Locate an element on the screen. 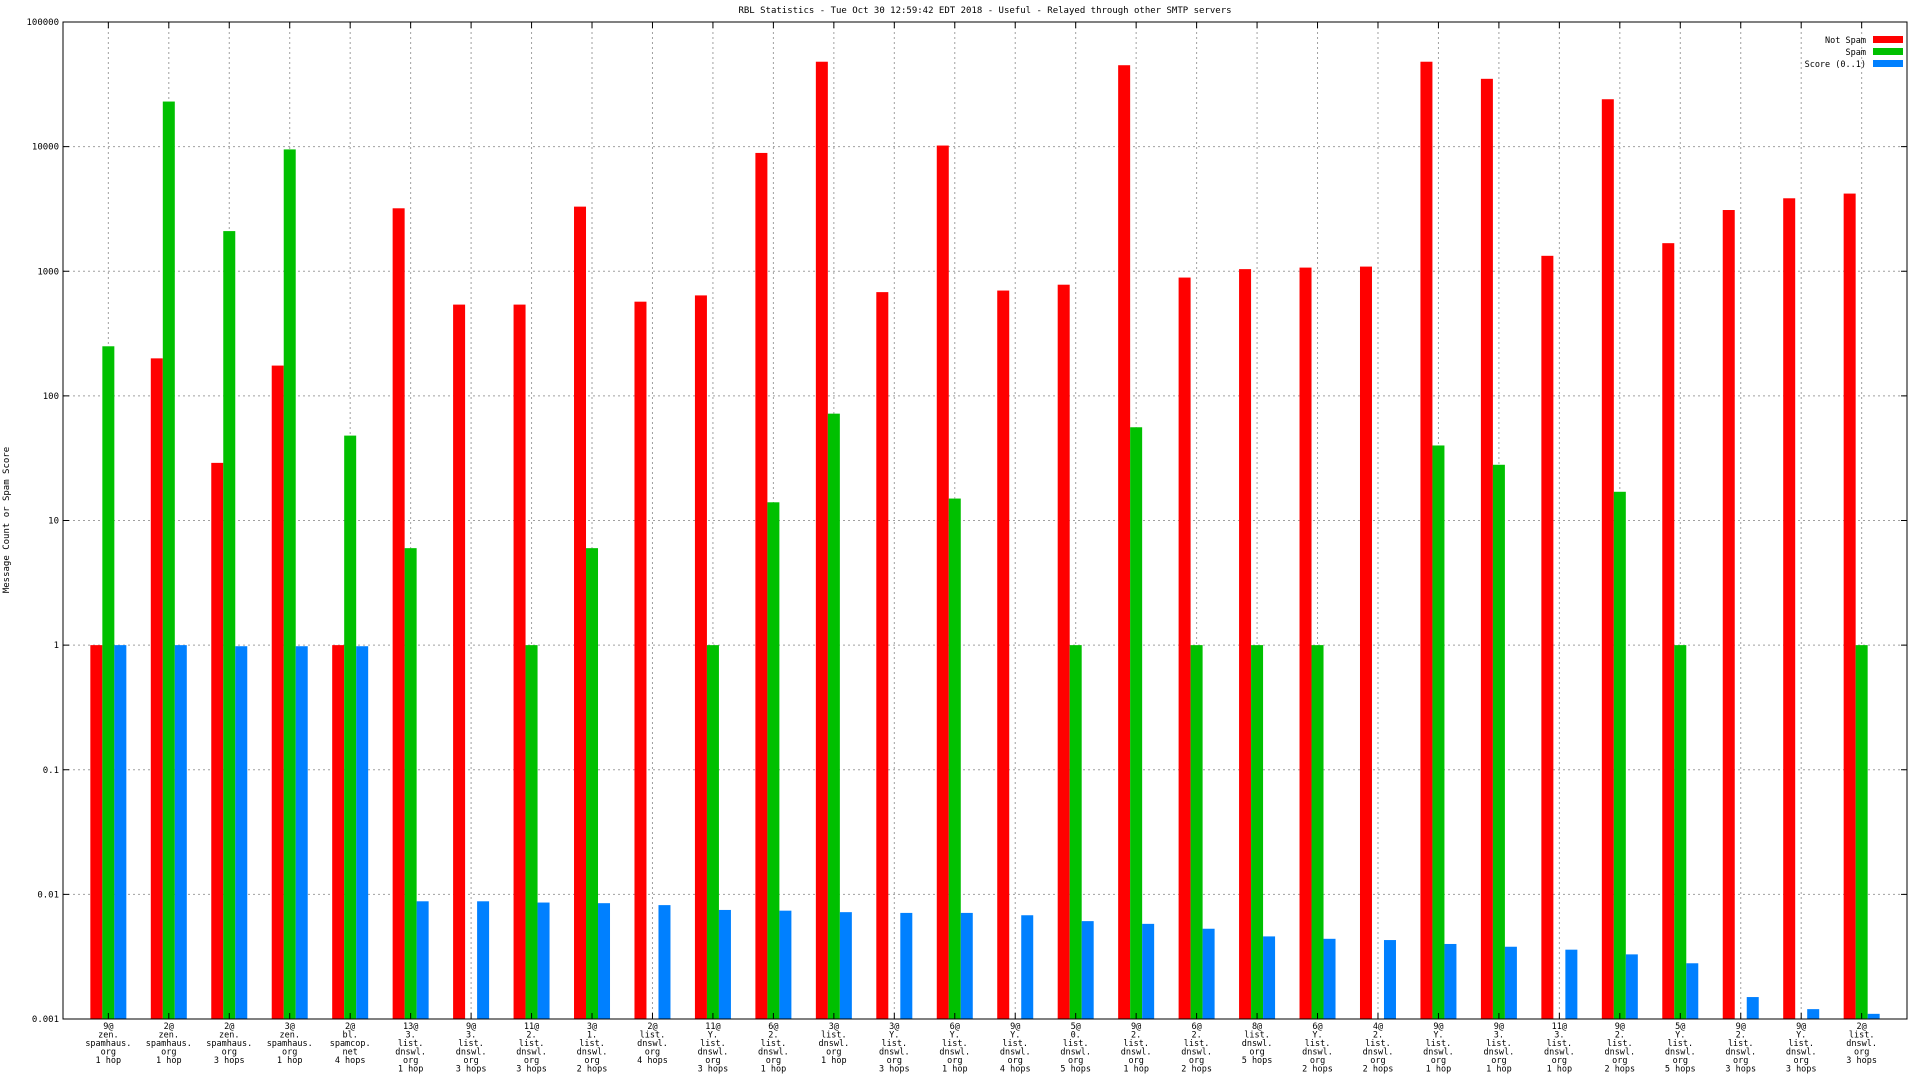 The width and height of the screenshot is (1920, 1085). x-category-label: spamcop. is located at coordinates (350, 1044).